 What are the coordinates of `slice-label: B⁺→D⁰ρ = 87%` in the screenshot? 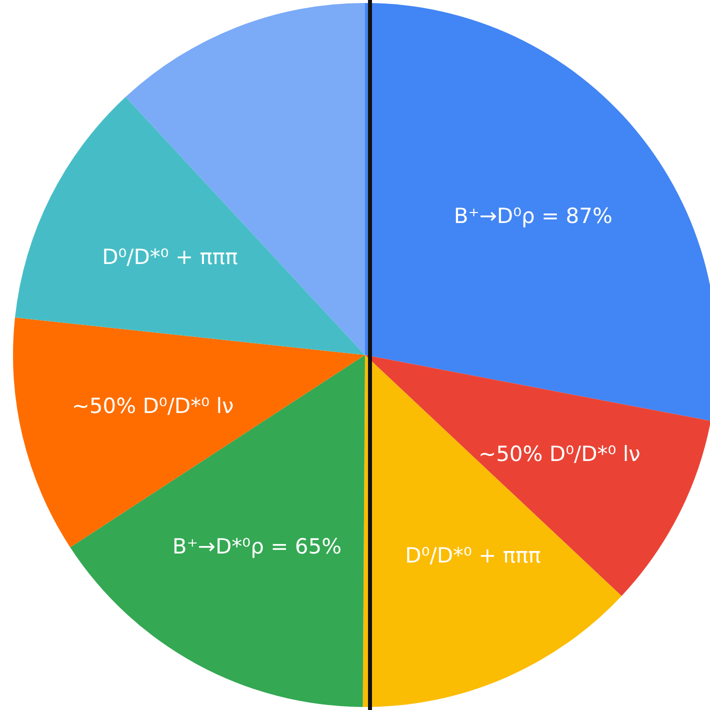 It's located at (533, 216).